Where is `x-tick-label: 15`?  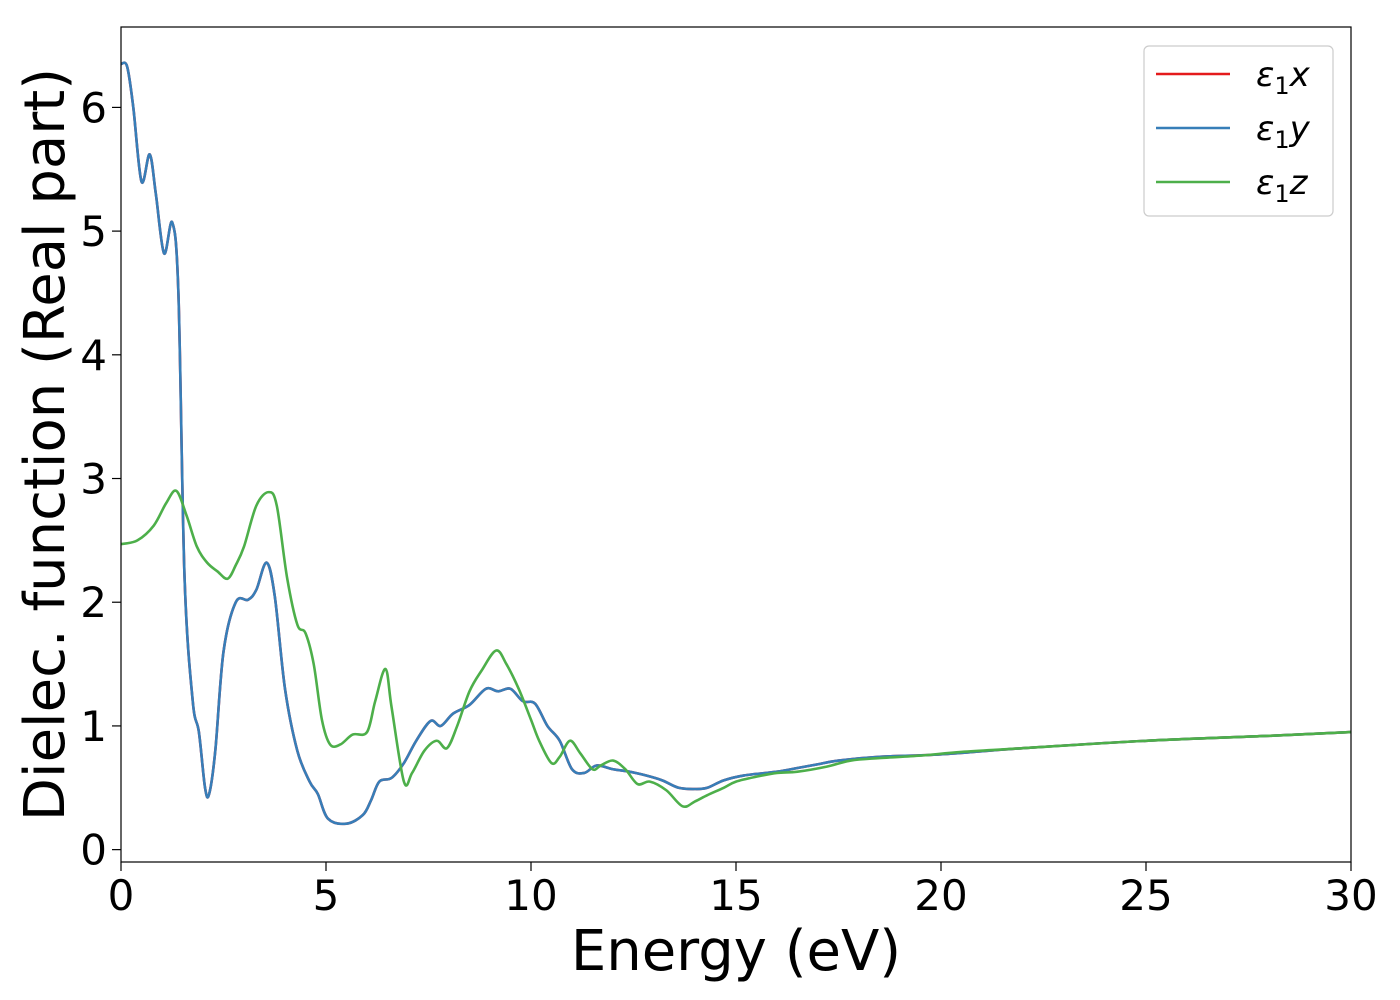 x-tick-label: 15 is located at coordinates (735, 895).